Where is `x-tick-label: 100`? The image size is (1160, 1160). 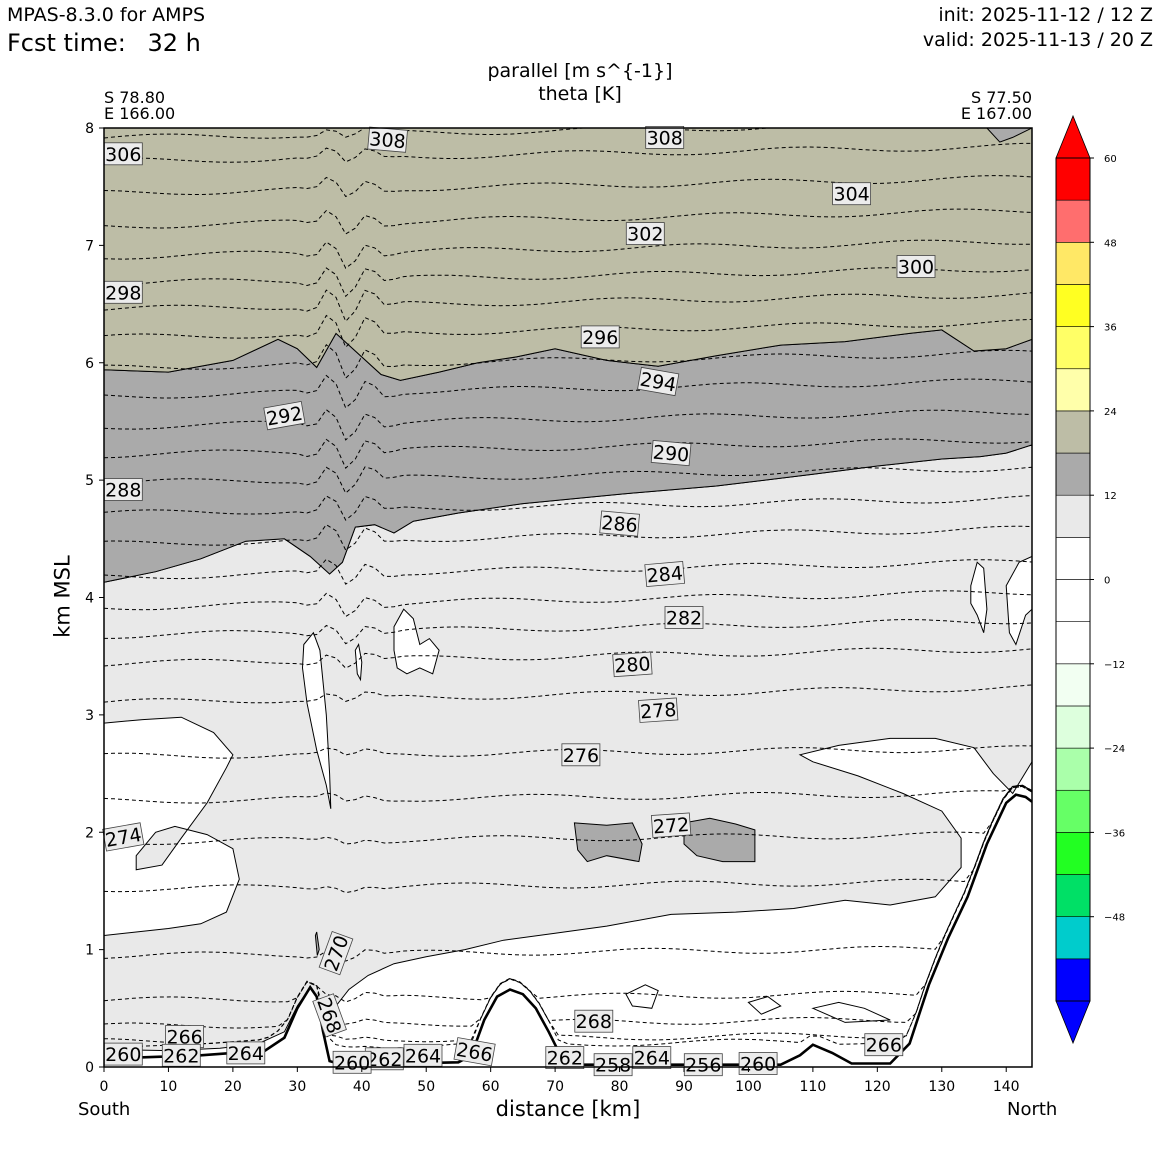 x-tick-label: 100 is located at coordinates (748, 1087).